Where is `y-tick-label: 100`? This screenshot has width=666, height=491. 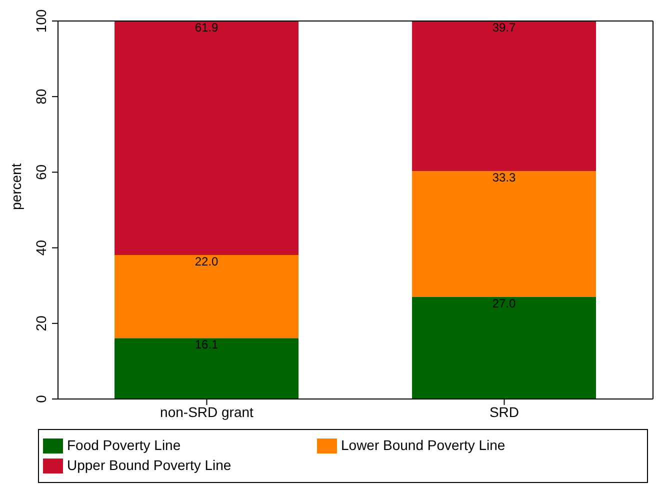
y-tick-label: 100 is located at coordinates (41, 21).